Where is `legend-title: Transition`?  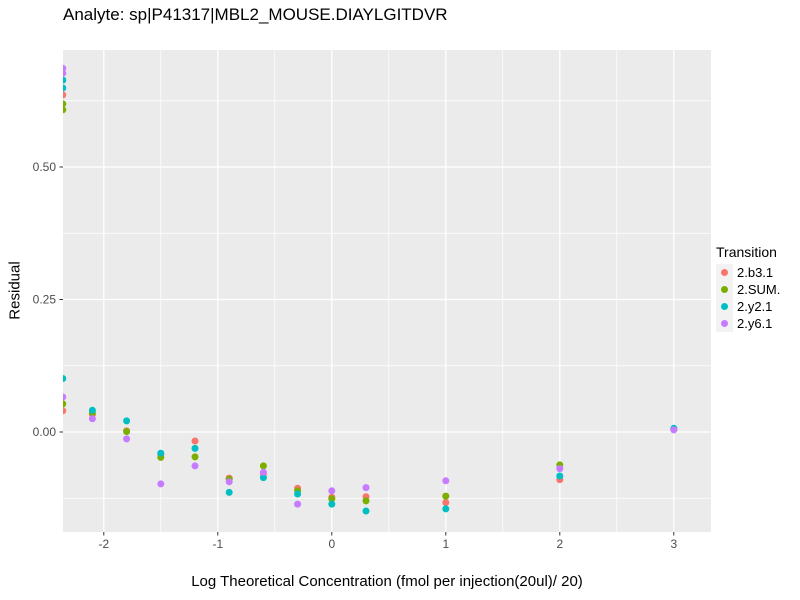 legend-title: Transition is located at coordinates (746, 252).